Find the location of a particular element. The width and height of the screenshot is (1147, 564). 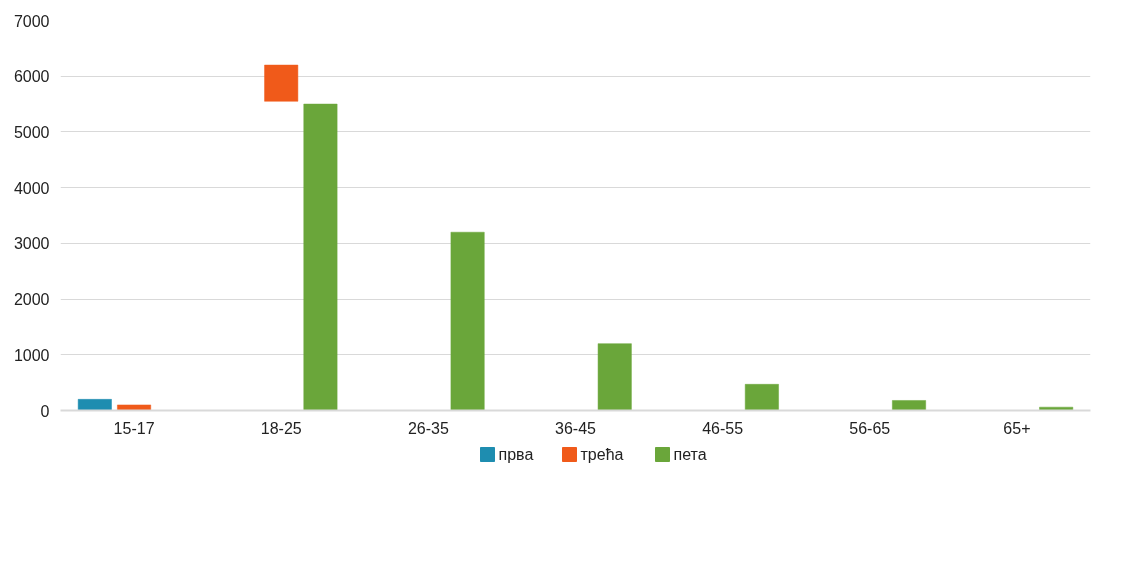

y-tick-label: 1000 is located at coordinates (31, 355).